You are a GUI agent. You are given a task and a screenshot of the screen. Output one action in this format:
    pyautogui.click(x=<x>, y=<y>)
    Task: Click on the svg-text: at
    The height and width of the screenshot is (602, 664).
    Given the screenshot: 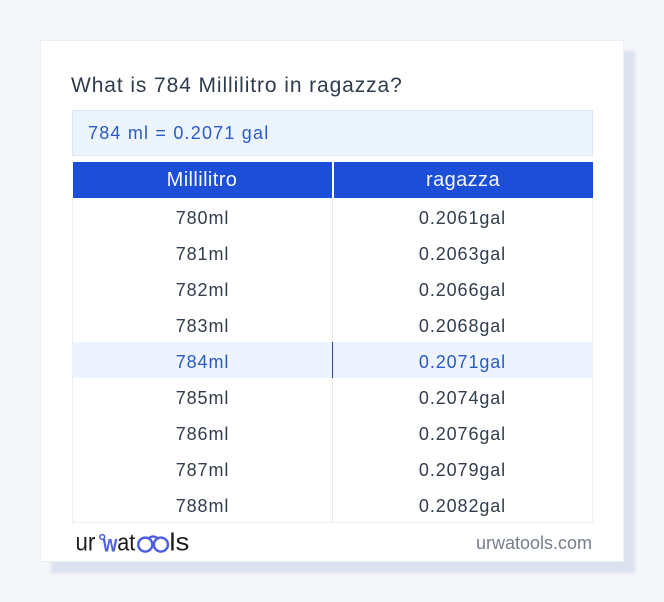 What is the action you would take?
    pyautogui.click(x=126, y=543)
    